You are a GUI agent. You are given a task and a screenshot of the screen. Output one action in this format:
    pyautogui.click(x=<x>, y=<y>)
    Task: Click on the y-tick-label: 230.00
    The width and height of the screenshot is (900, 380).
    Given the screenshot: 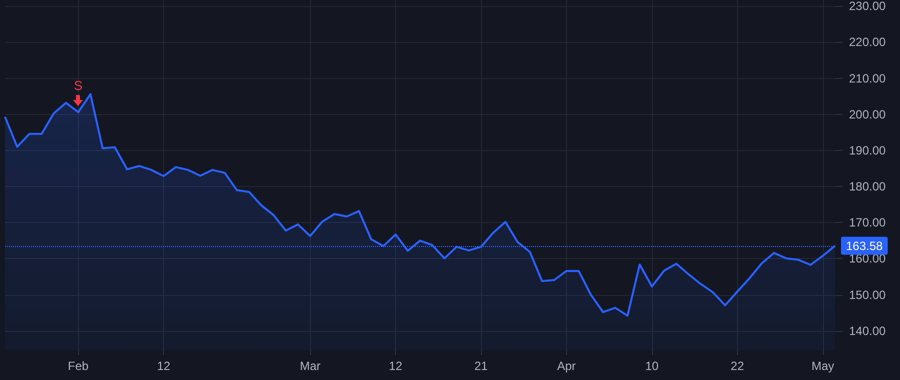 What is the action you would take?
    pyautogui.click(x=867, y=7)
    